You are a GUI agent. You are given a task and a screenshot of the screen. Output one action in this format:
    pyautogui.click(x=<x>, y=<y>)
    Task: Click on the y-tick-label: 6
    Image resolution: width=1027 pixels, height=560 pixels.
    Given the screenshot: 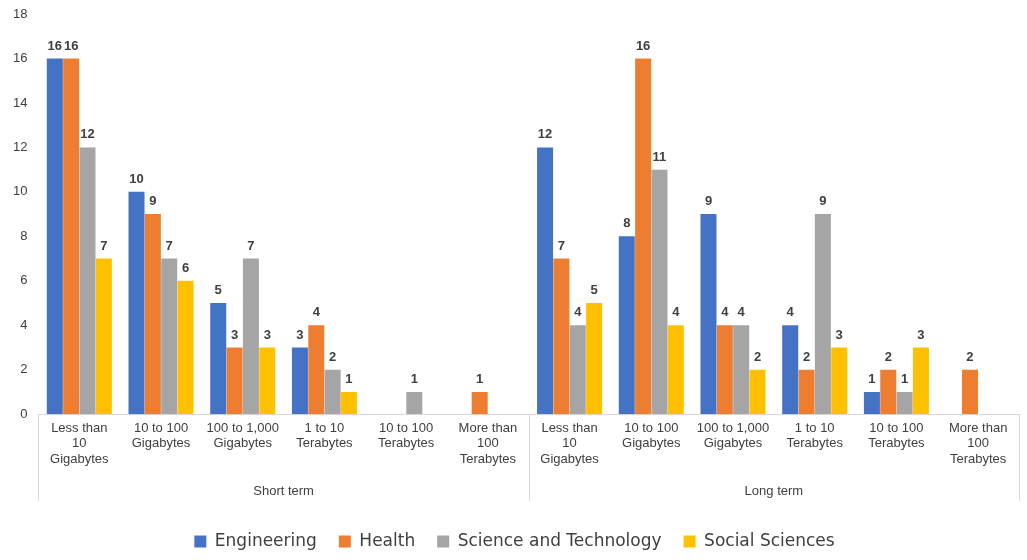 What is the action you would take?
    pyautogui.click(x=24, y=280)
    